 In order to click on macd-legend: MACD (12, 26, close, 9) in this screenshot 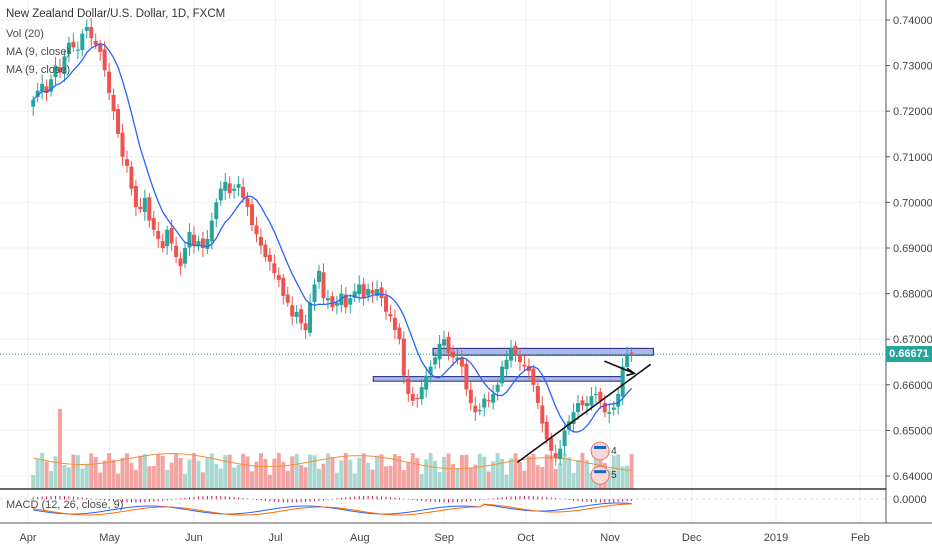, I will do `click(65, 505)`.